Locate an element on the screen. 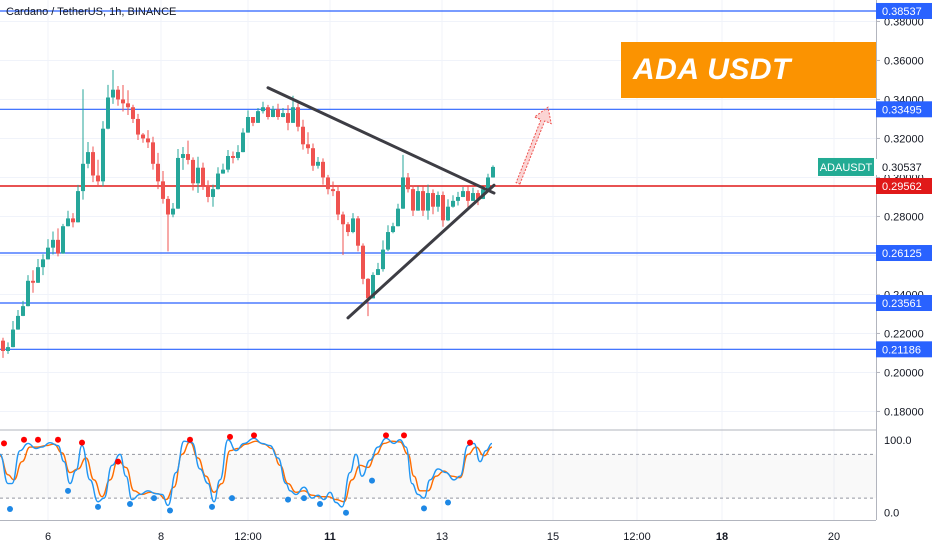 The width and height of the screenshot is (932, 555). x-tick-label: 20 is located at coordinates (834, 537).